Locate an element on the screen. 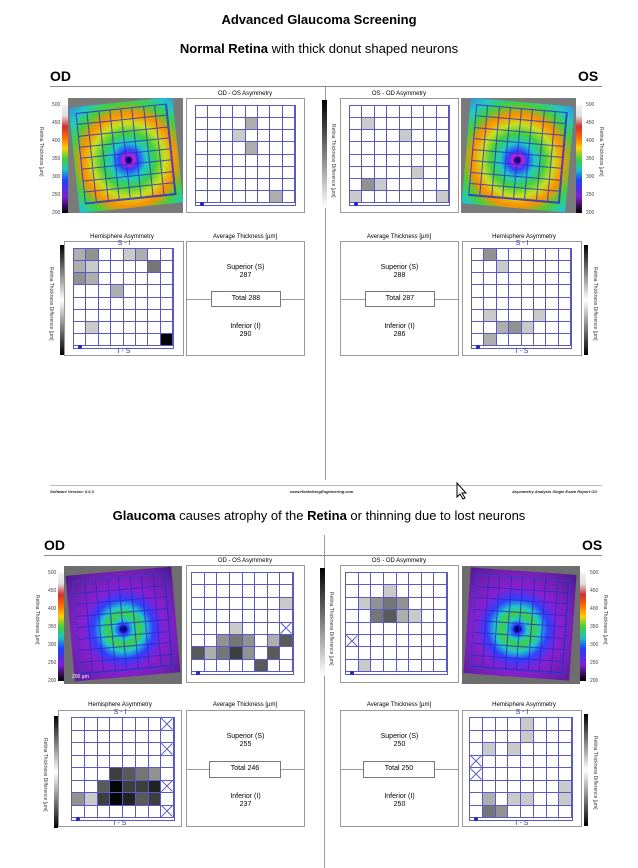 This screenshot has width=638, height=868. os-od-asym-label: OS - OD Asymmetry is located at coordinates (399, 94).